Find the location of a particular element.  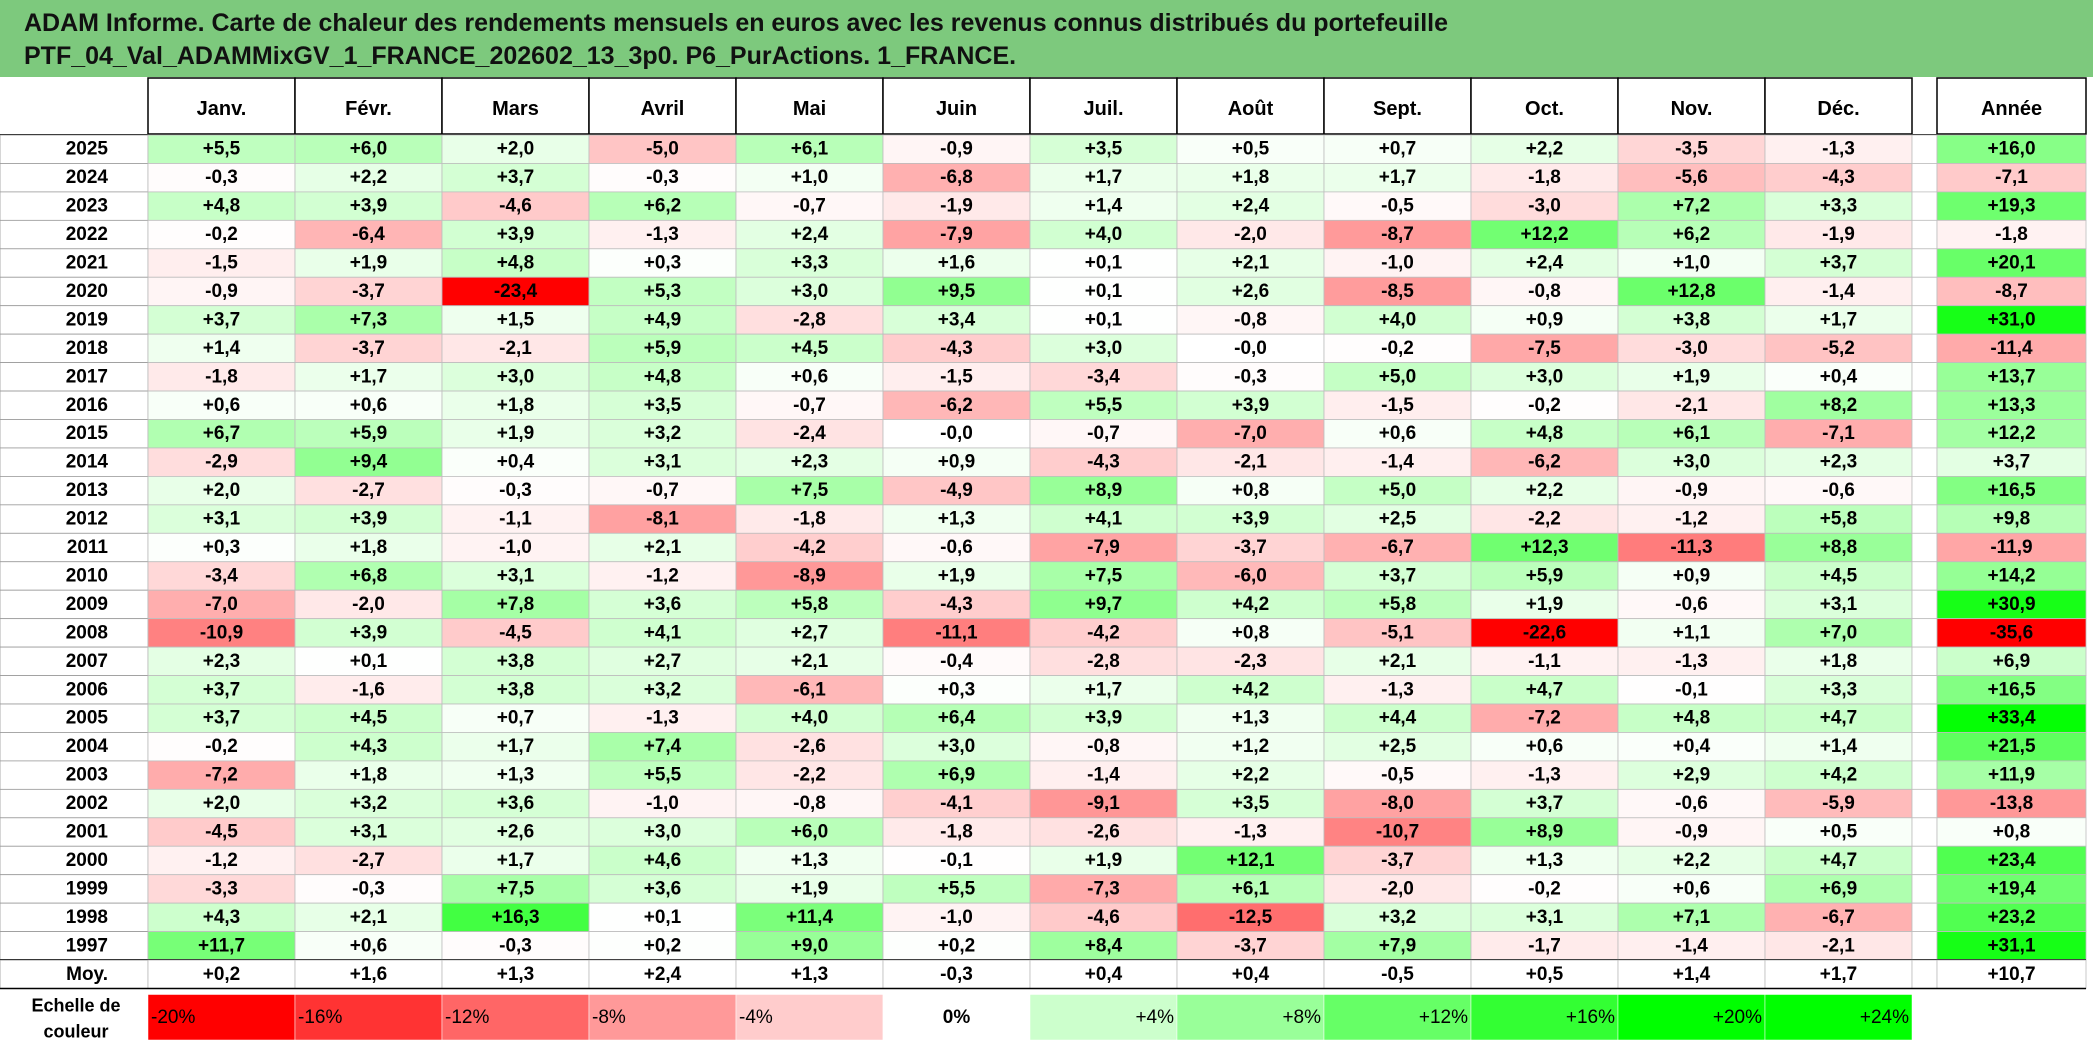

value-2016-2: +1,8 is located at coordinates (516, 405).